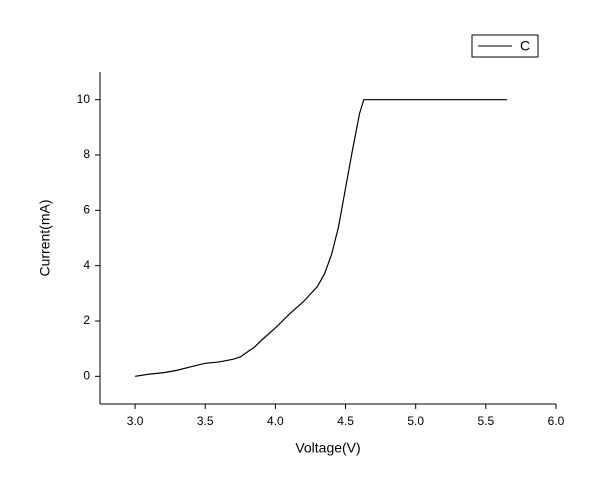  Describe the element at coordinates (86, 154) in the screenshot. I see `y-tick-label: 8` at that location.